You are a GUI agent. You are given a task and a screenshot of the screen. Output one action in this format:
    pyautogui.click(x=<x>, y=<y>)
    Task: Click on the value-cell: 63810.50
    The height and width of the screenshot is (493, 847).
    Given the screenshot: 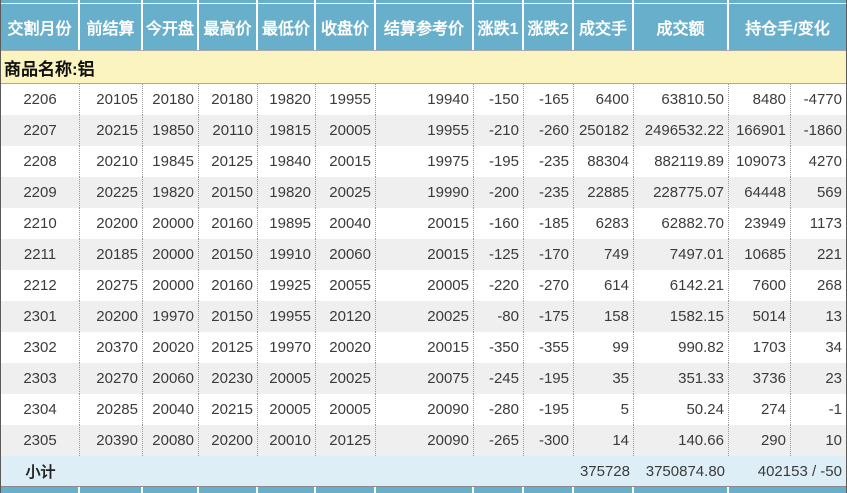 What is the action you would take?
    pyautogui.click(x=681, y=99)
    